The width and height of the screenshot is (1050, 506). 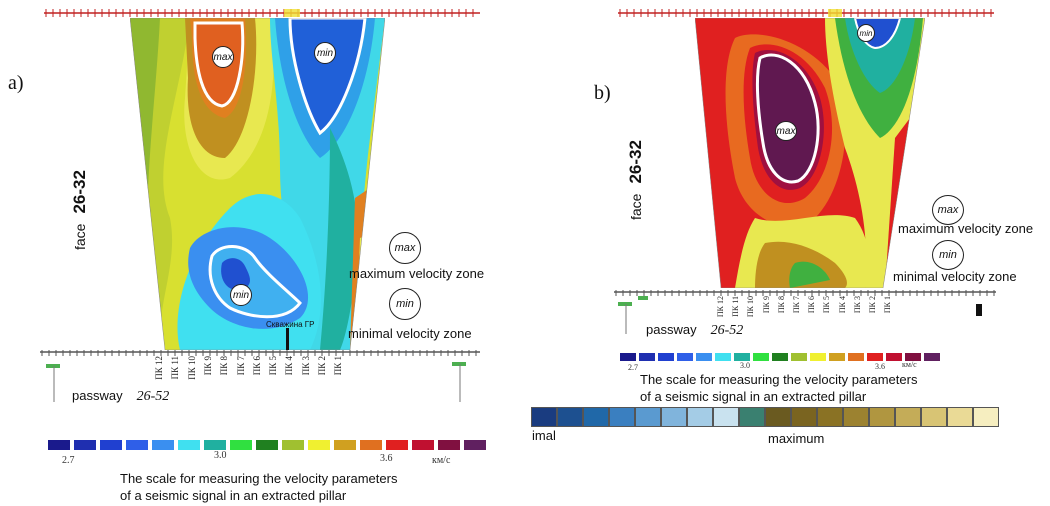 What do you see at coordinates (262, 13) in the screenshot?
I see `top-ruler-a` at bounding box center [262, 13].